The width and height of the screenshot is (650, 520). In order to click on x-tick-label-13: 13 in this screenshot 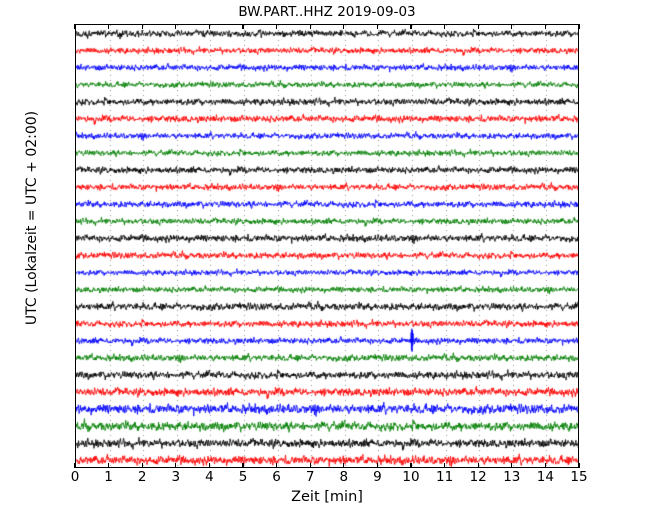, I will do `click(512, 477)`.